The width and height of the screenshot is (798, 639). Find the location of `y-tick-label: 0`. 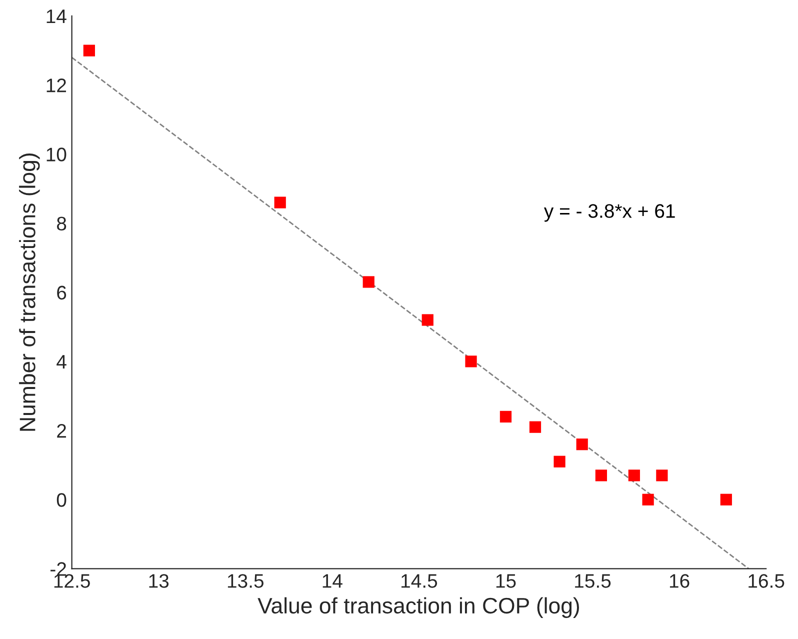

y-tick-label: 0 is located at coordinates (61, 500).